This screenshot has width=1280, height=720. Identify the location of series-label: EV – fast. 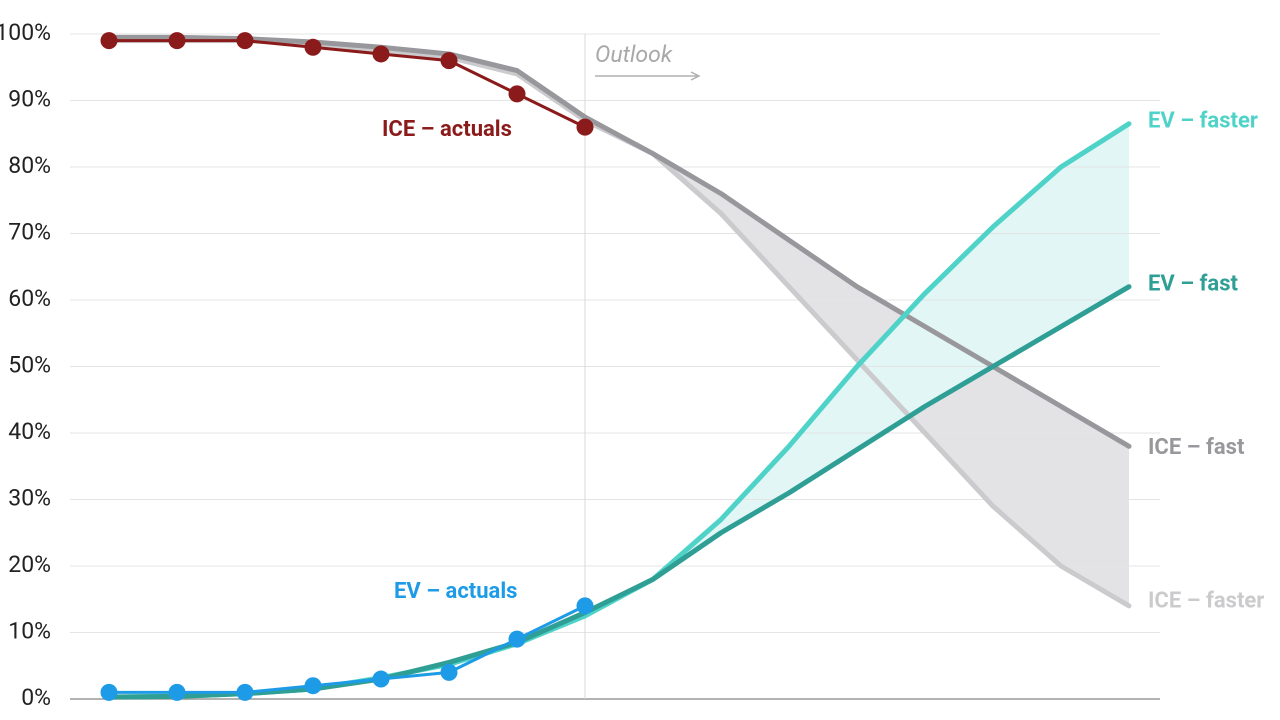
(1193, 284).